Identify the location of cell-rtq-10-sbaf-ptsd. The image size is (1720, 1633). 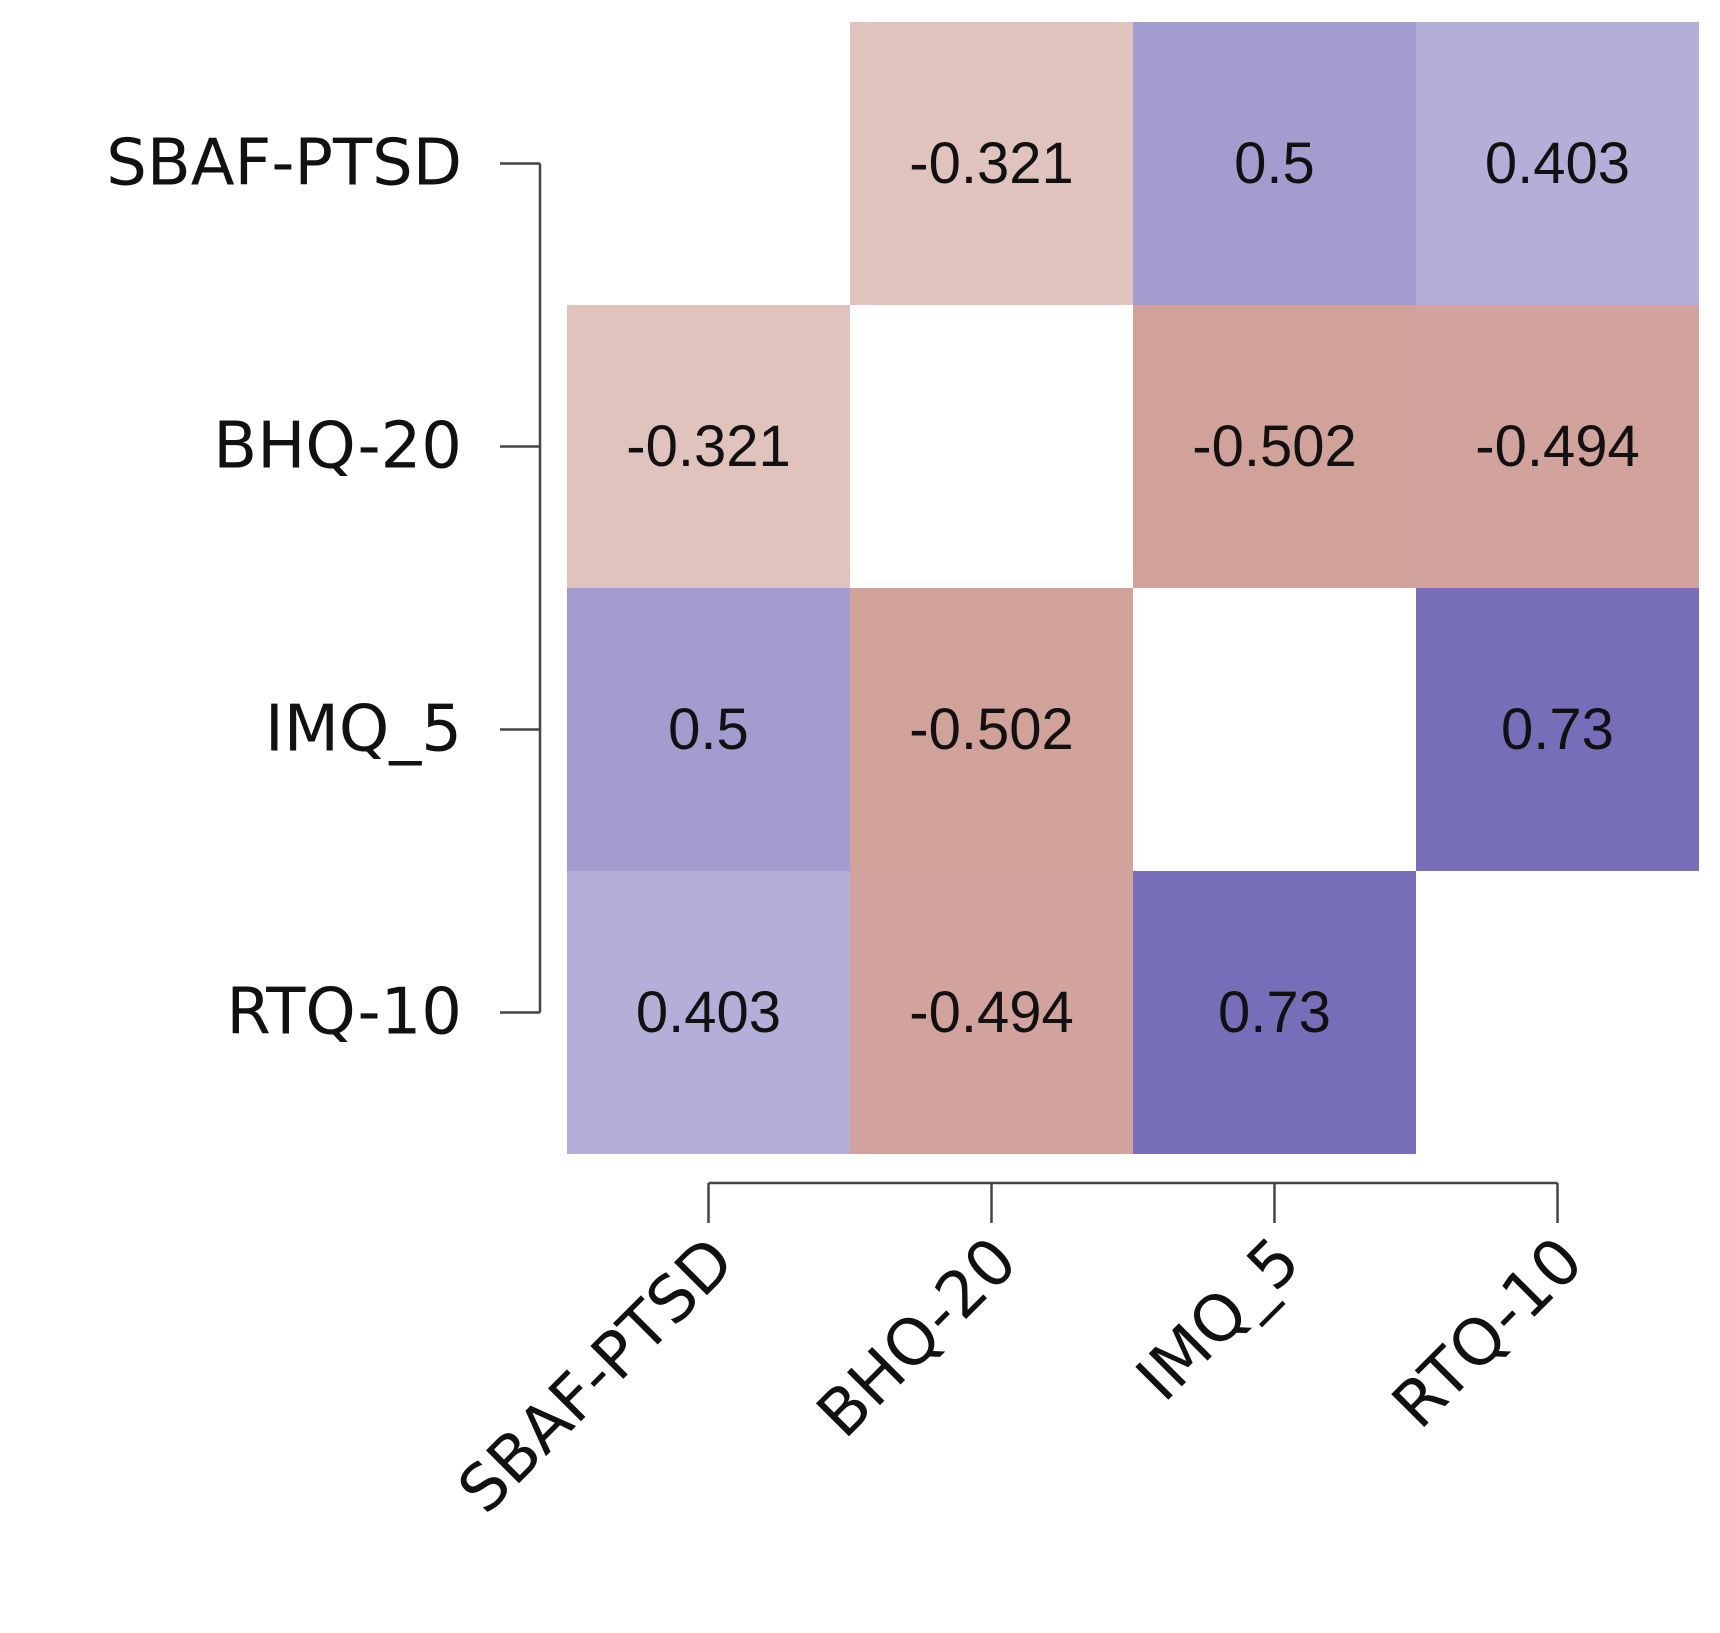
(708, 1012).